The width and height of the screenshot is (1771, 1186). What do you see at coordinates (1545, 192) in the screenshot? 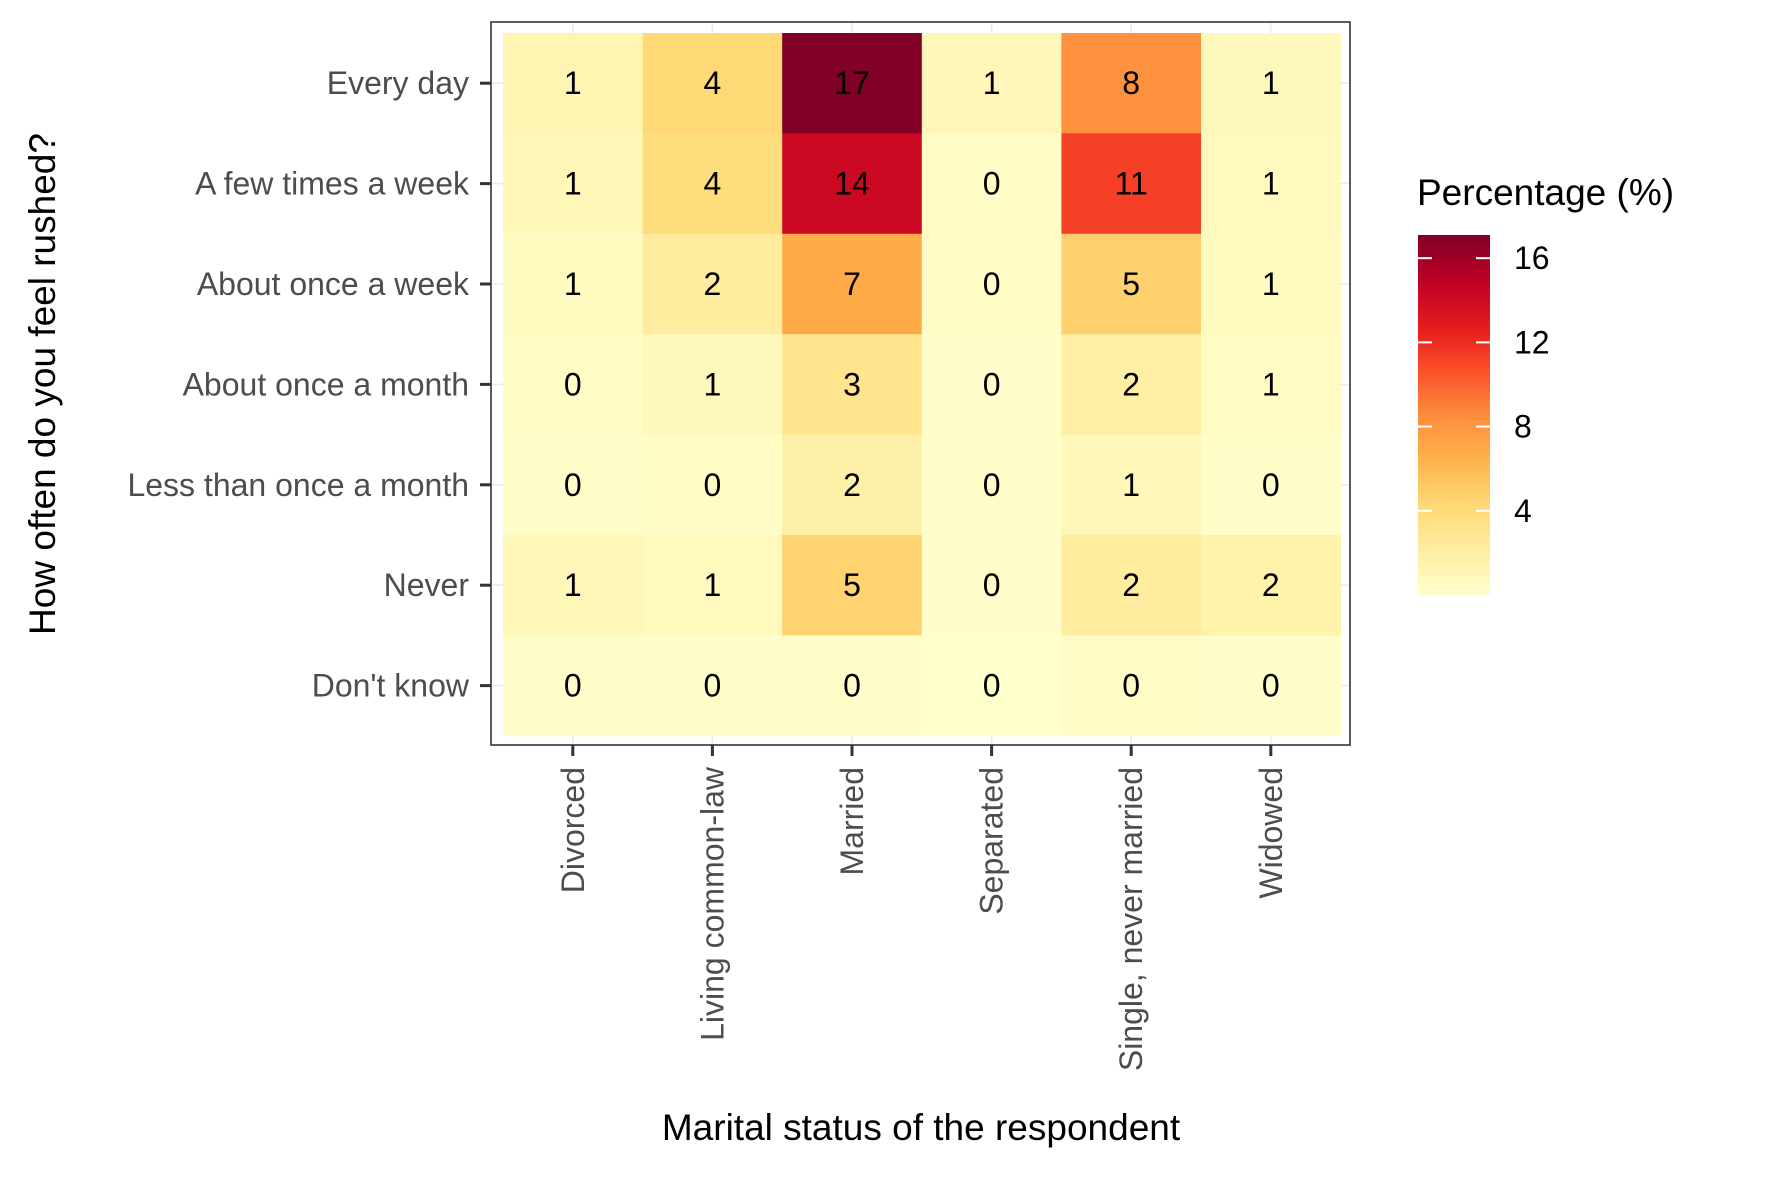
I see `legend-title: Percentage (%)` at bounding box center [1545, 192].